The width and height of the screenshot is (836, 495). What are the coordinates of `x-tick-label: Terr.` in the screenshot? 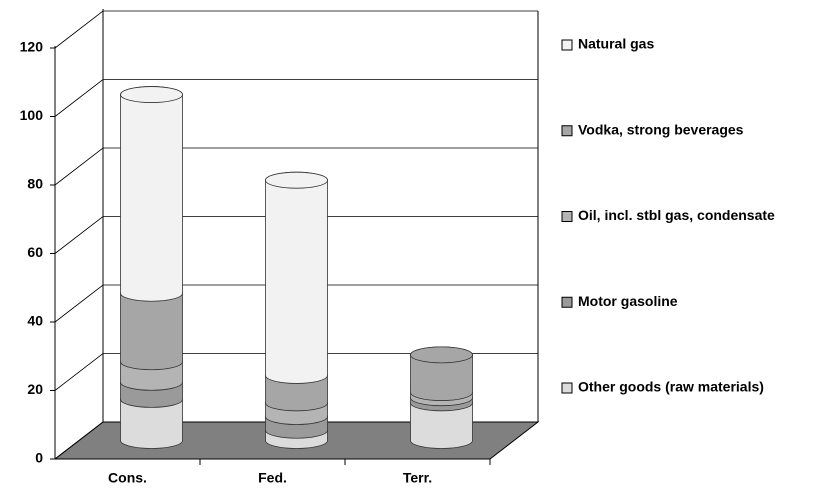 It's located at (417, 478).